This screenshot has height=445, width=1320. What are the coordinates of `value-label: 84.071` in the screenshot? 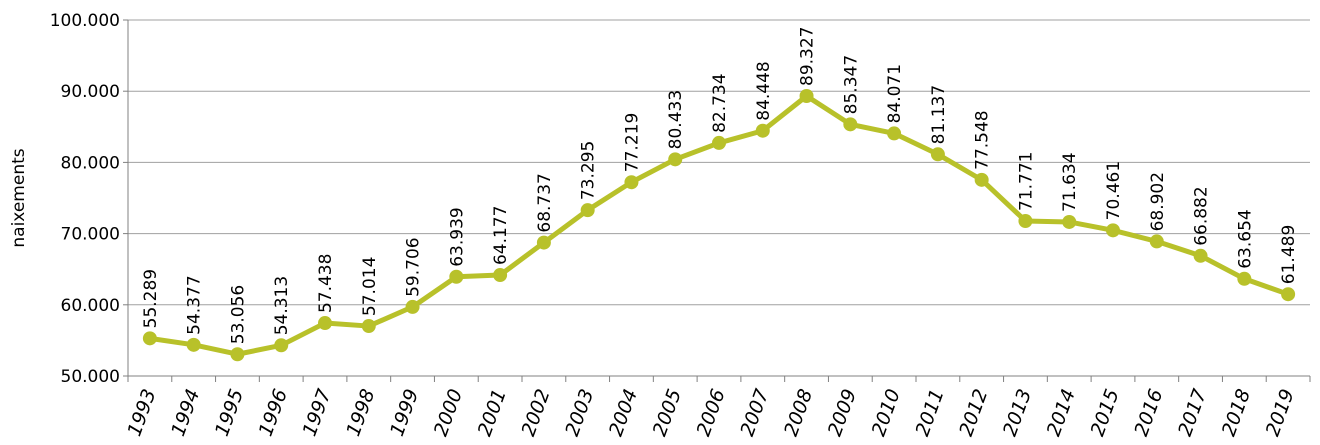 It's located at (895, 93).